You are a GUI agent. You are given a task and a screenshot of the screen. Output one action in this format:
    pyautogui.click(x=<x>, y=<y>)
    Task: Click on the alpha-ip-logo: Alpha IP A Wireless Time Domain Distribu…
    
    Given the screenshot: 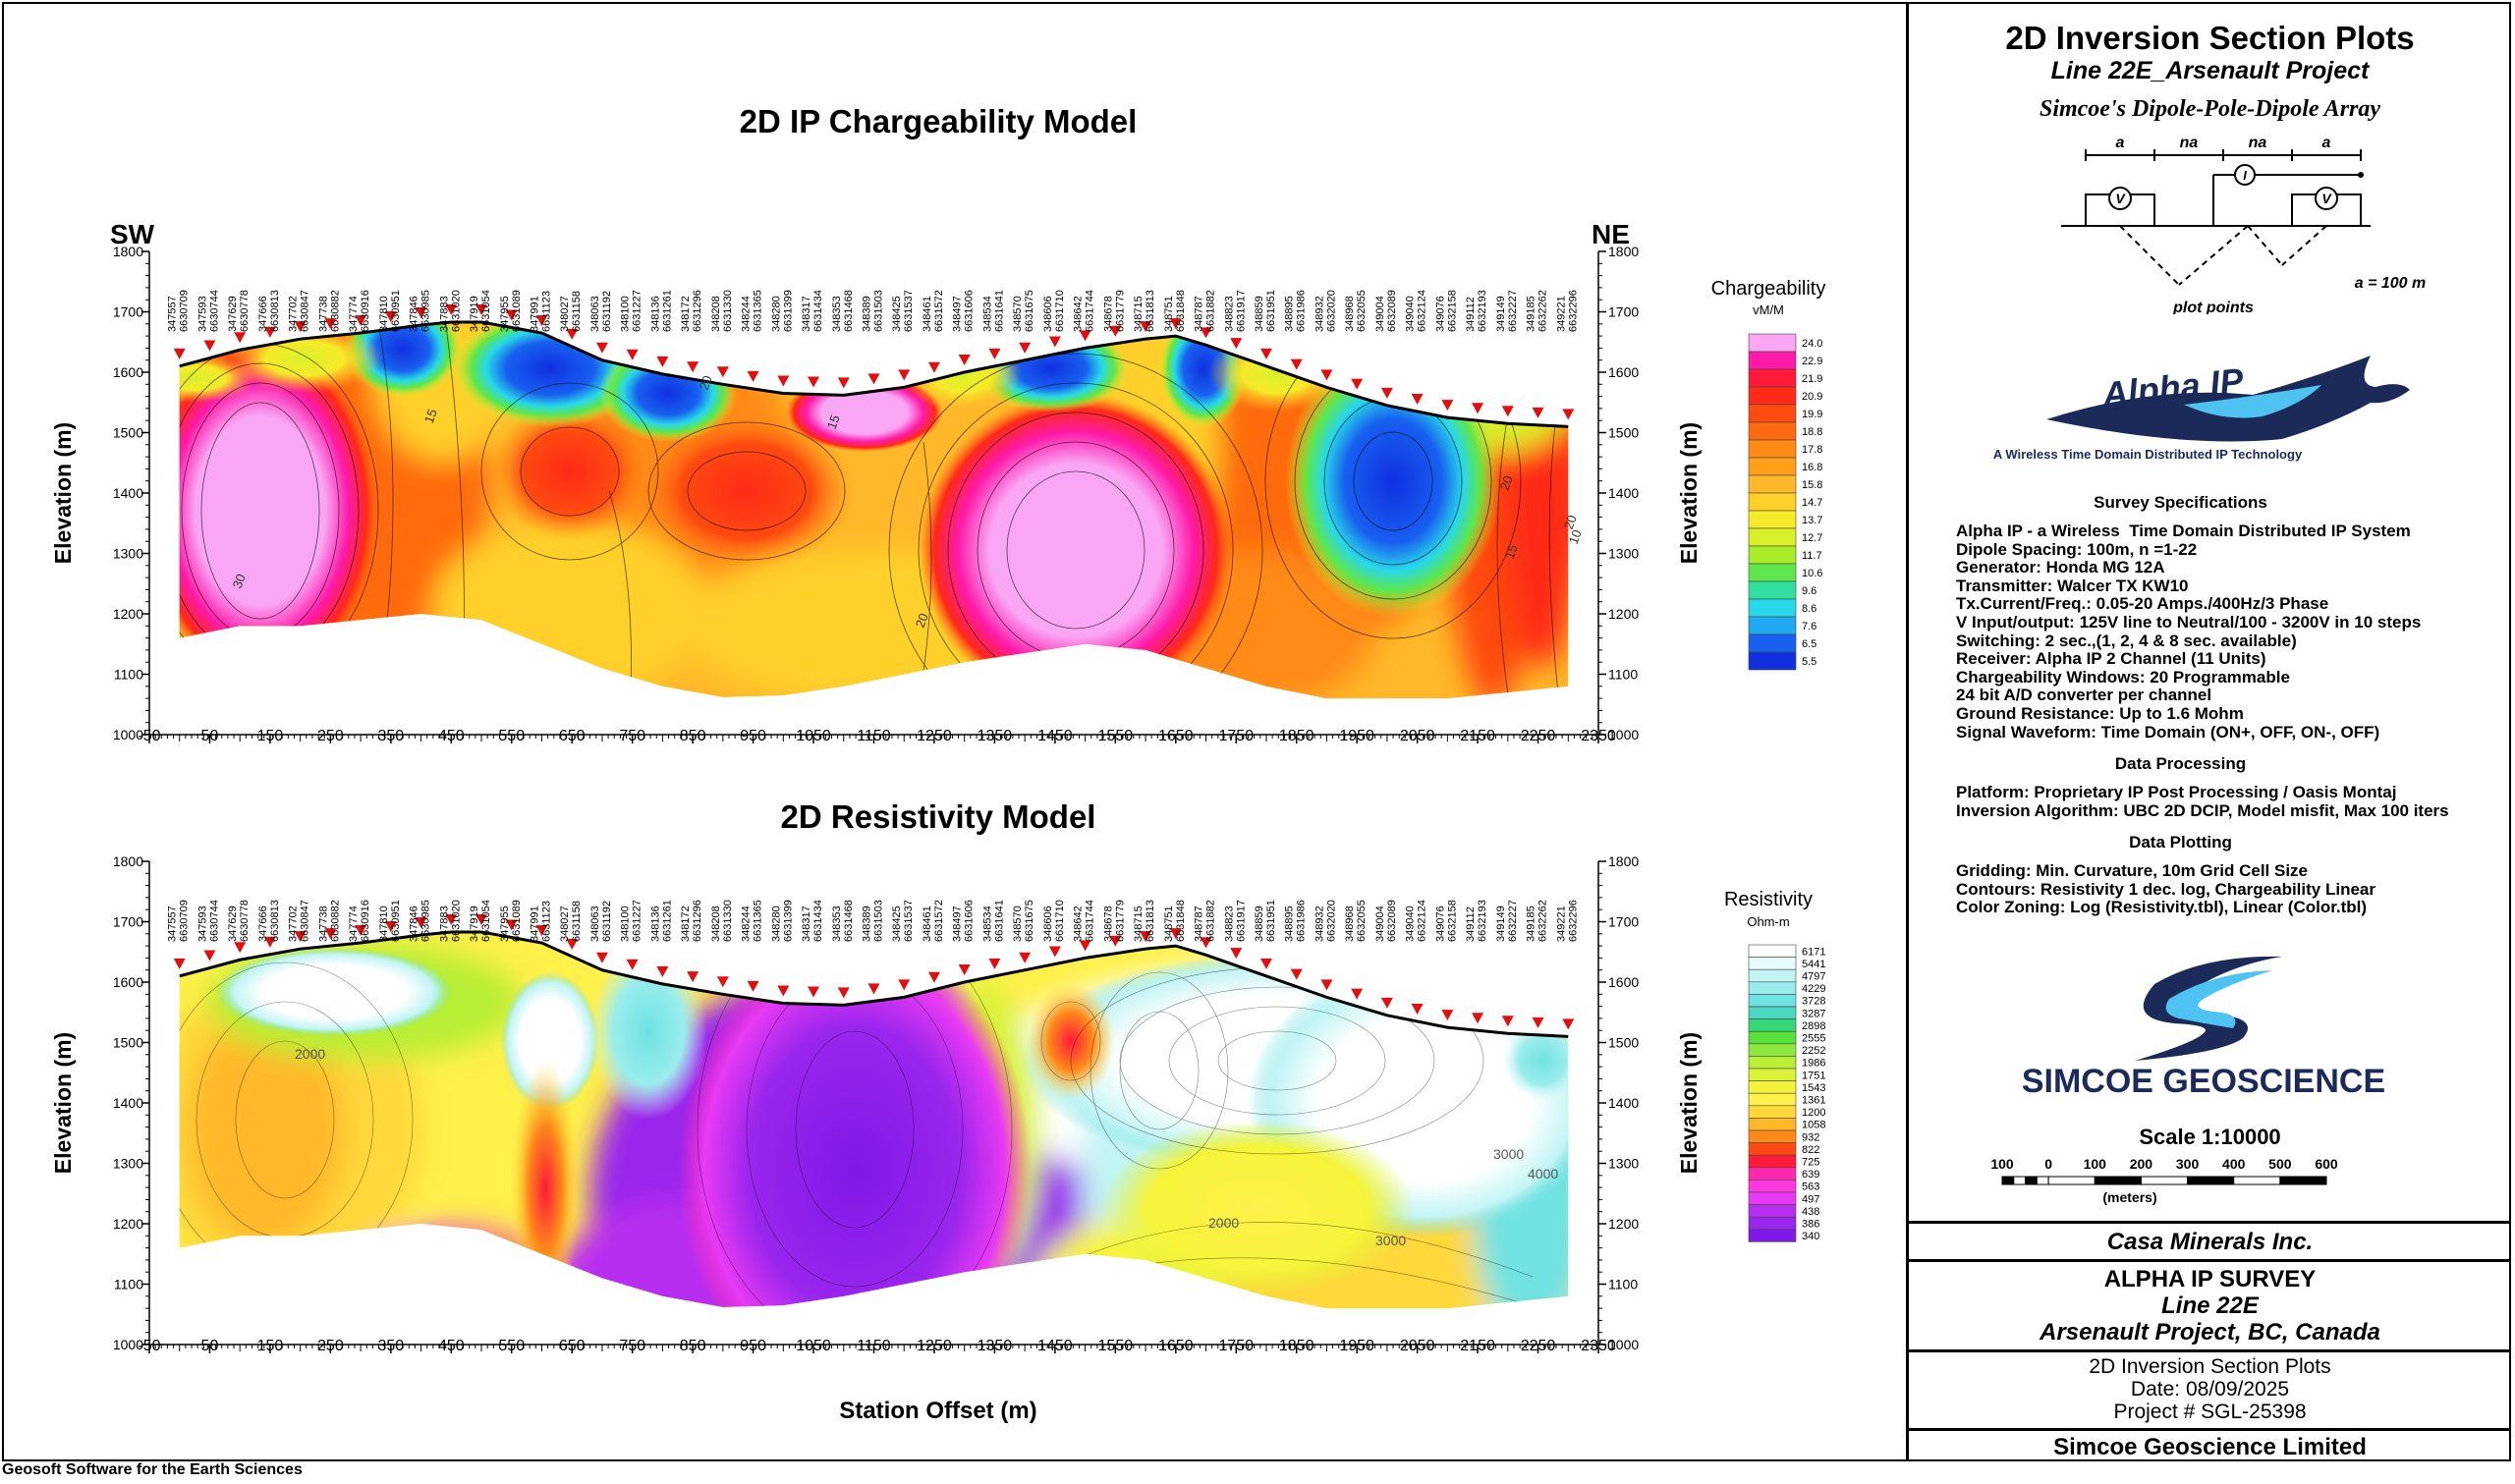 What is the action you would take?
    pyautogui.click(x=2201, y=409)
    